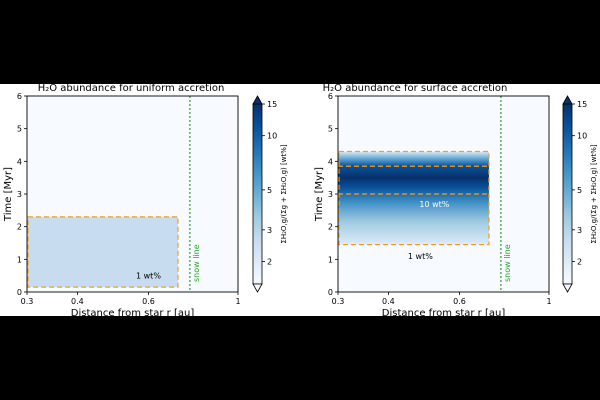  I want to click on chart-title: H₂O abundance for uniform accretion, so click(131, 89).